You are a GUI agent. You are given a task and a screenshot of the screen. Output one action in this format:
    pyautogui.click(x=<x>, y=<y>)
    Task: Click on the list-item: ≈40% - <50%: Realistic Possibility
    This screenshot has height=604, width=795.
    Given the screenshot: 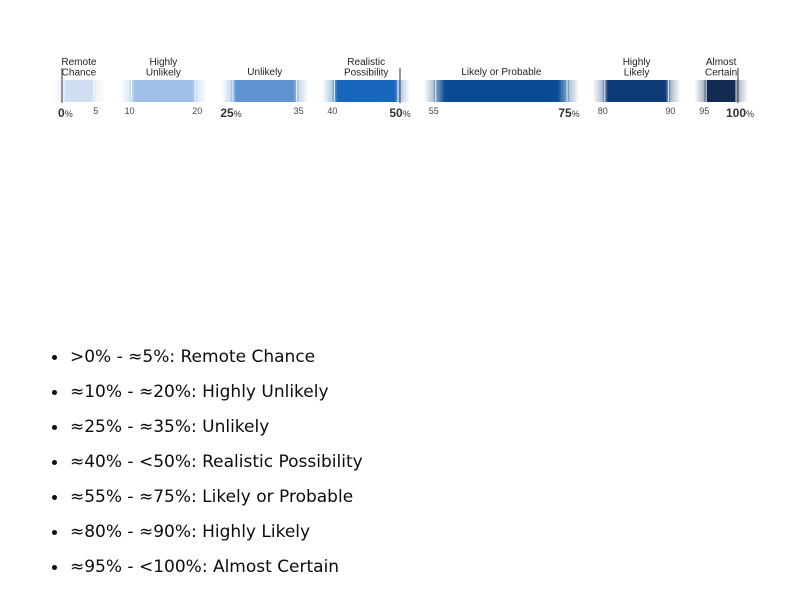 What is the action you would take?
    pyautogui.click(x=215, y=462)
    